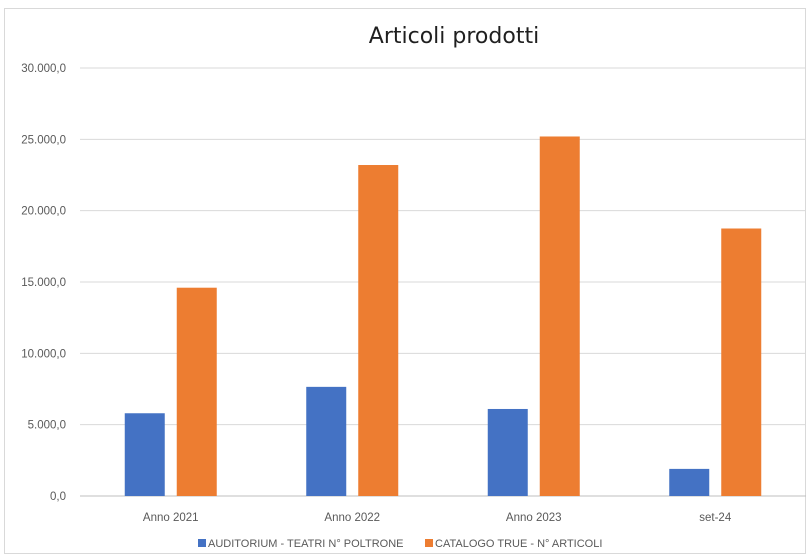 The width and height of the screenshot is (812, 560). Describe the element at coordinates (352, 518) in the screenshot. I see `x-tick-label: Anno 2022` at that location.